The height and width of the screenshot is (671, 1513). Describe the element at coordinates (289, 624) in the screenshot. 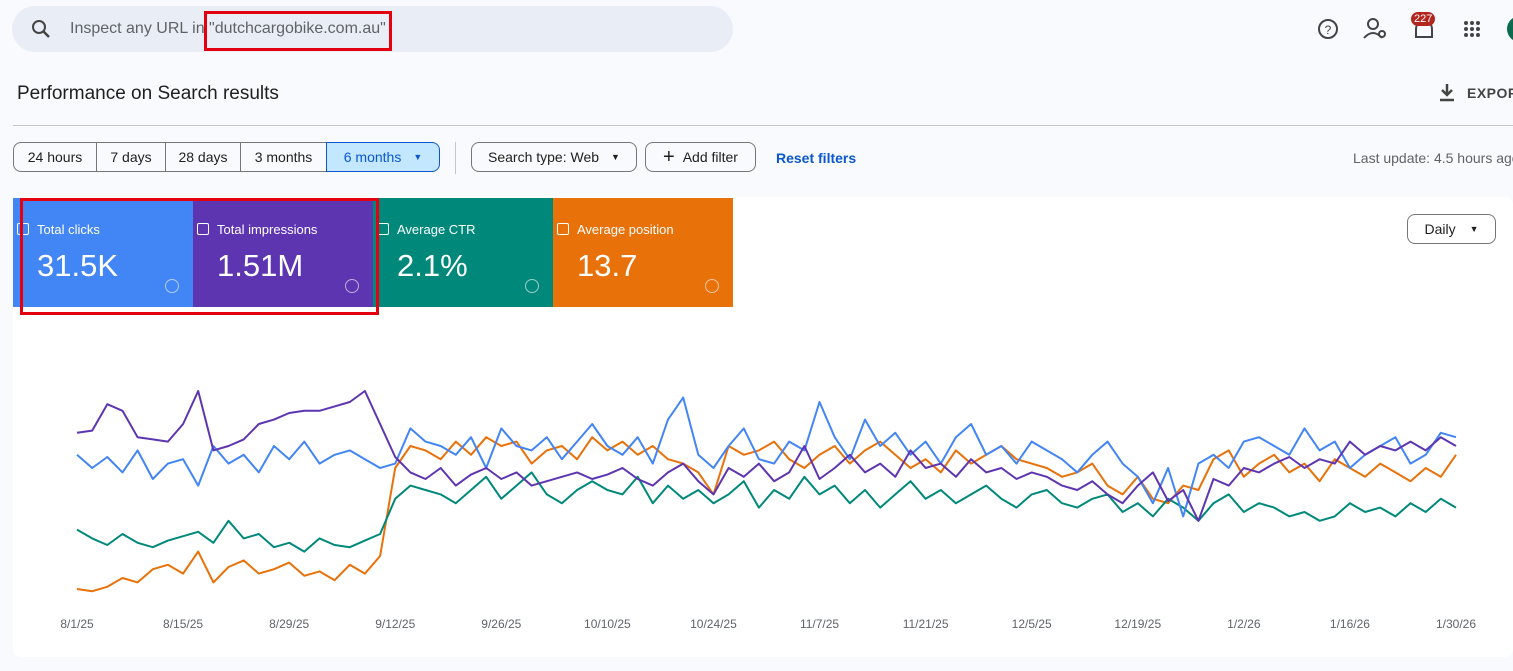

I see `x-tick-label: 8/29/25` at that location.